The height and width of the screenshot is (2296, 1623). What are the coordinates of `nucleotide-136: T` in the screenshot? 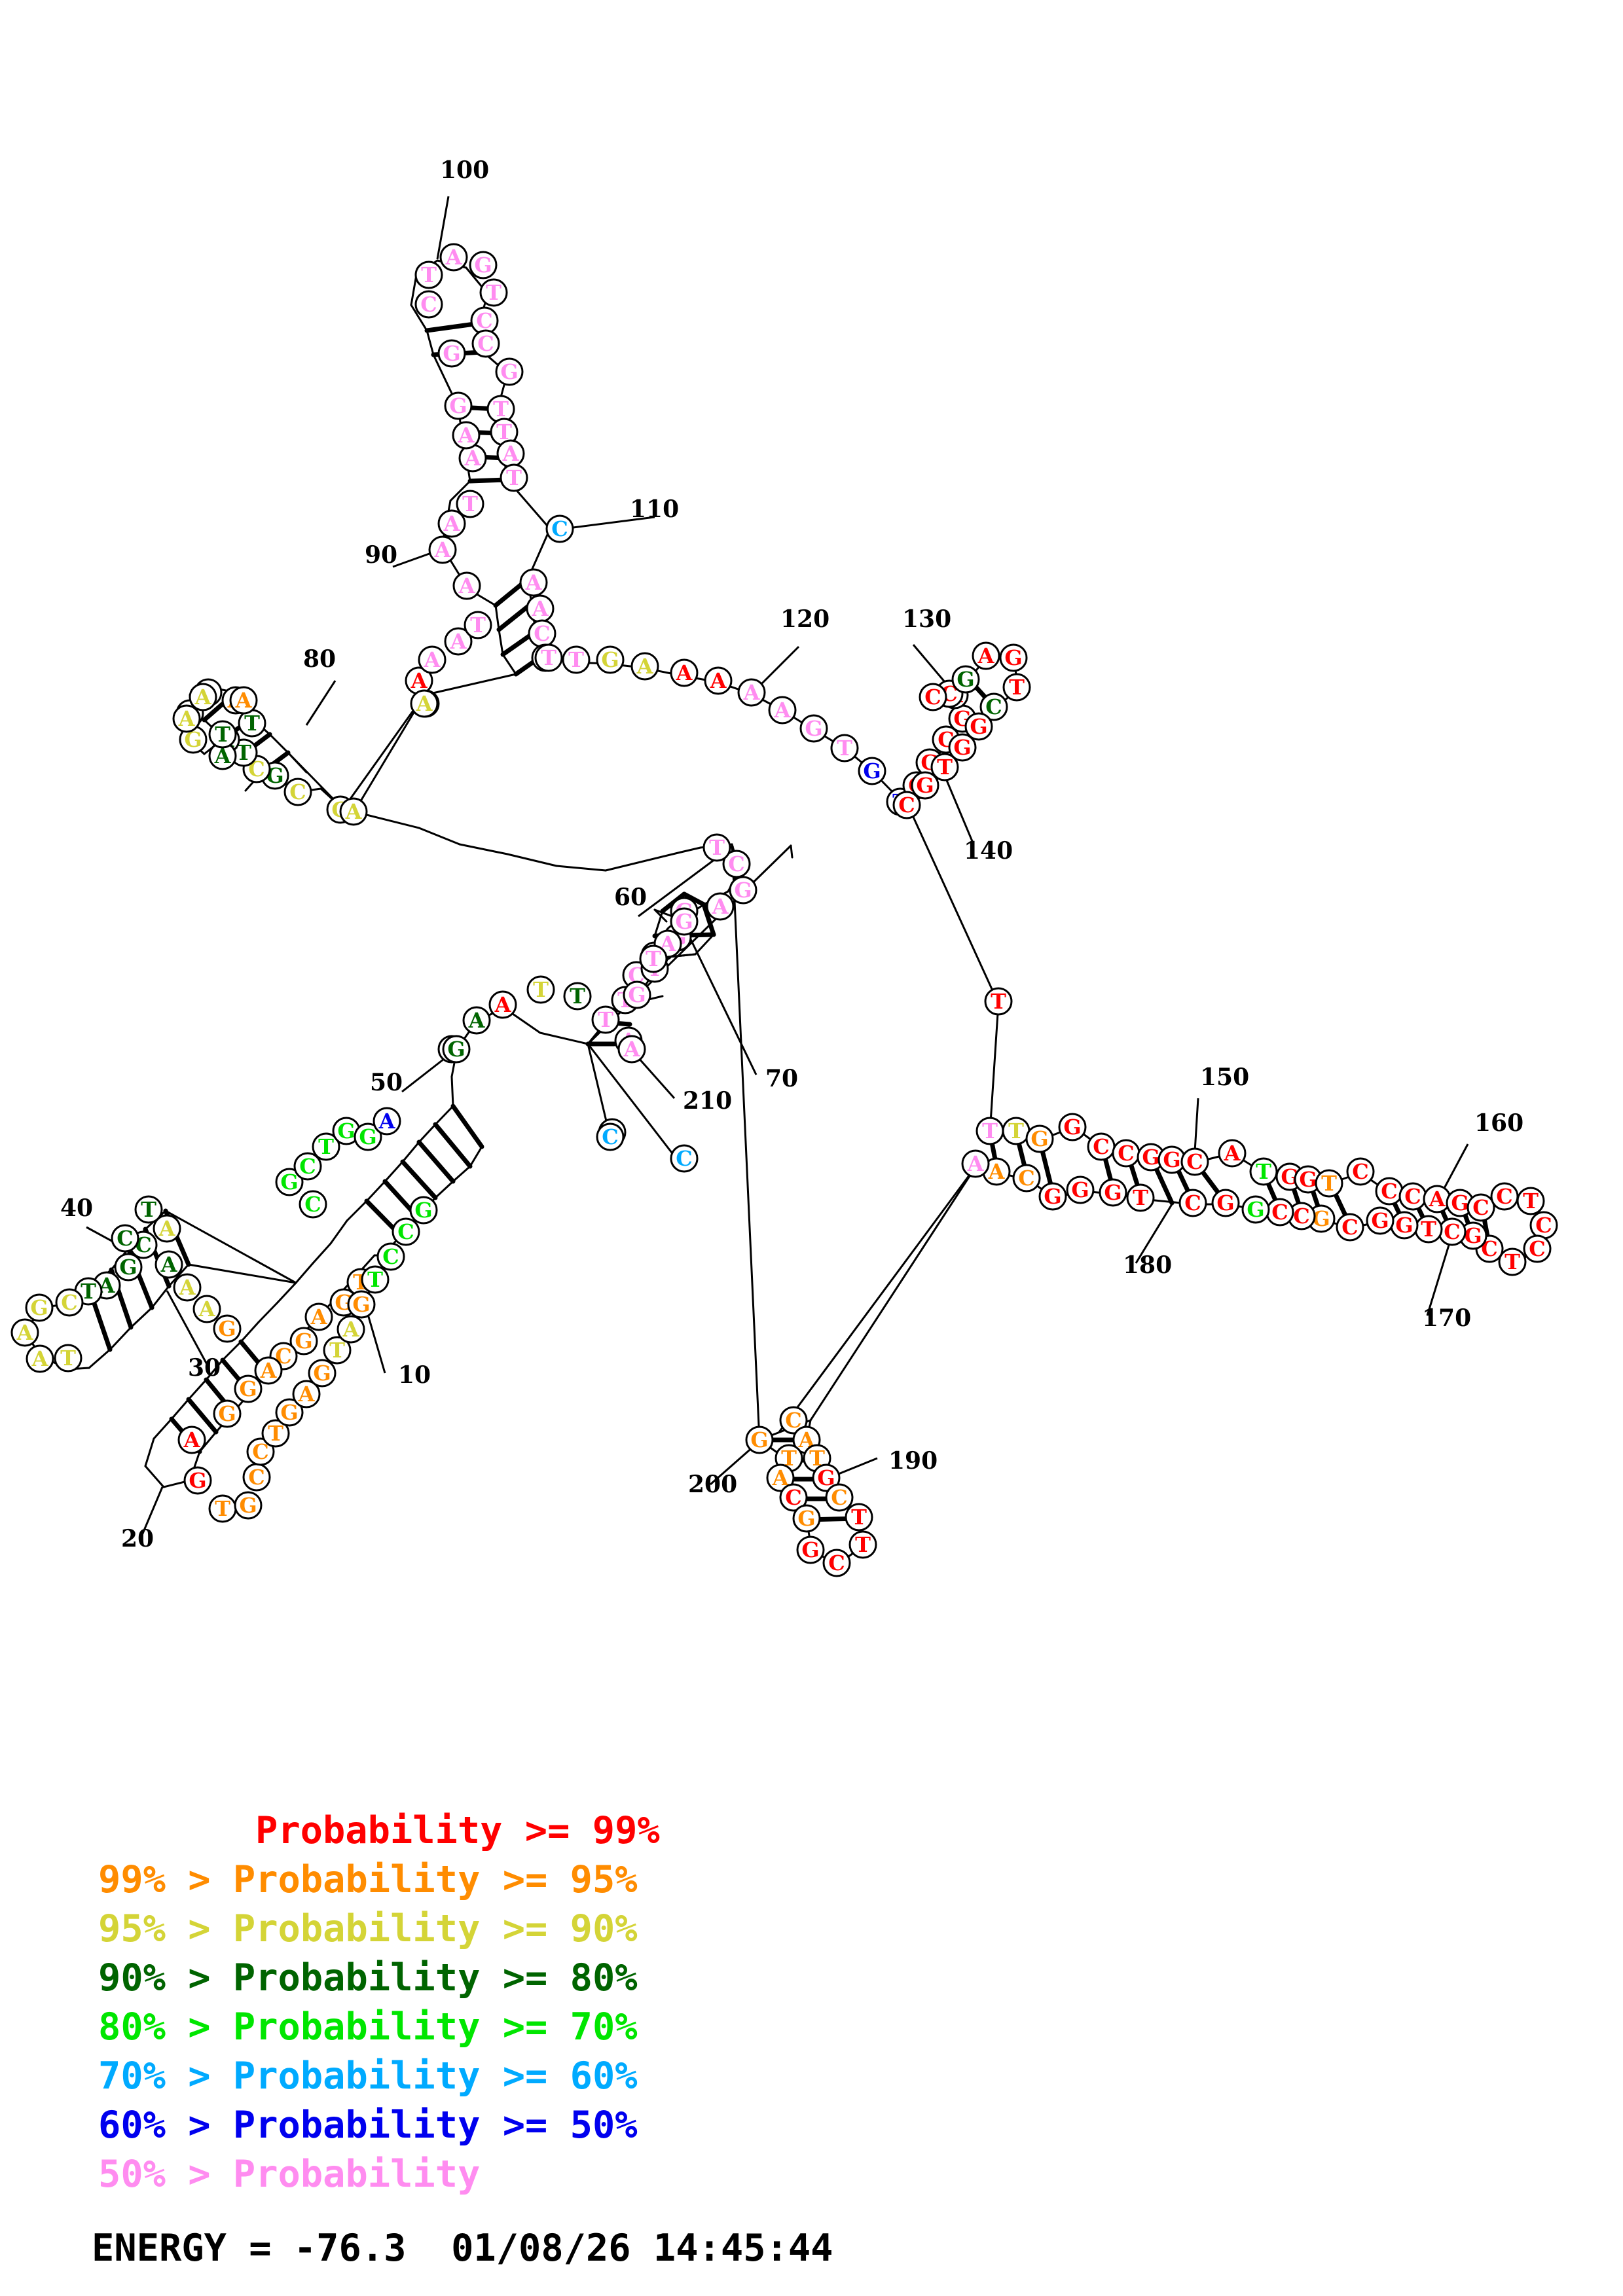 It's located at (1016, 687).